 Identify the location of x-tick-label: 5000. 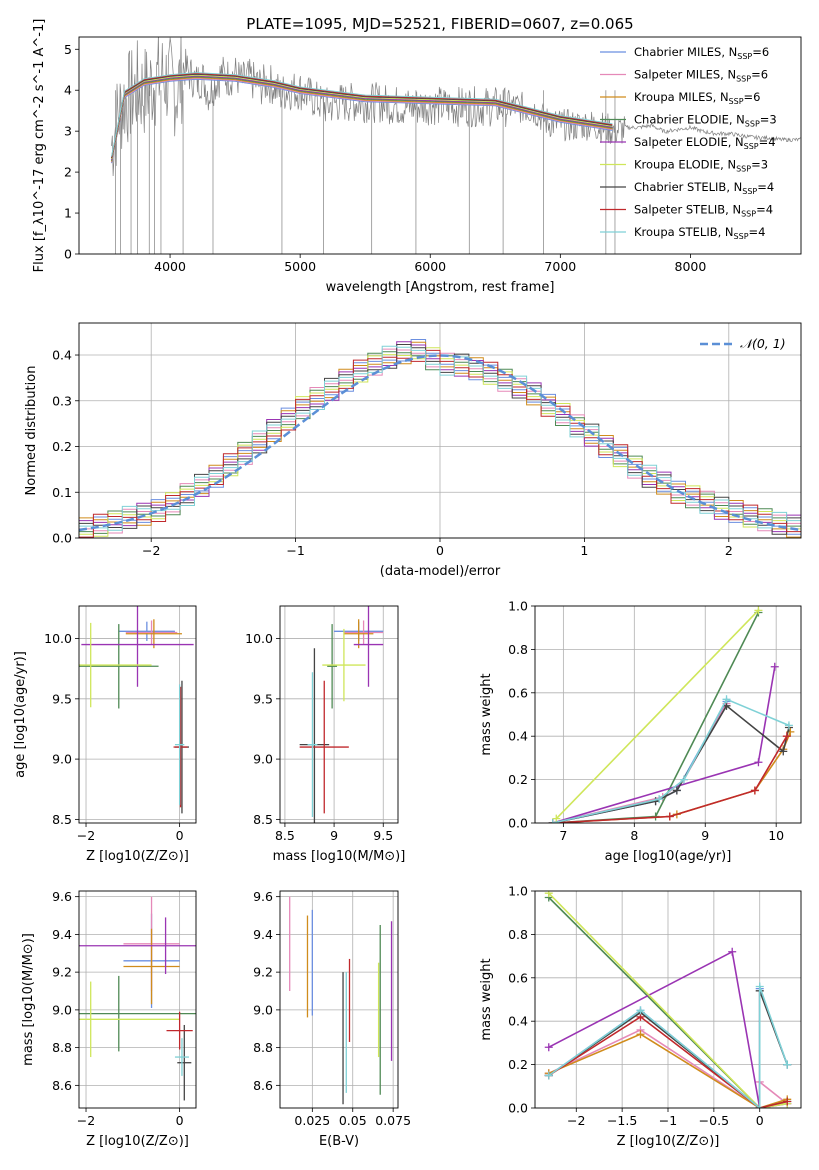
(300, 266).